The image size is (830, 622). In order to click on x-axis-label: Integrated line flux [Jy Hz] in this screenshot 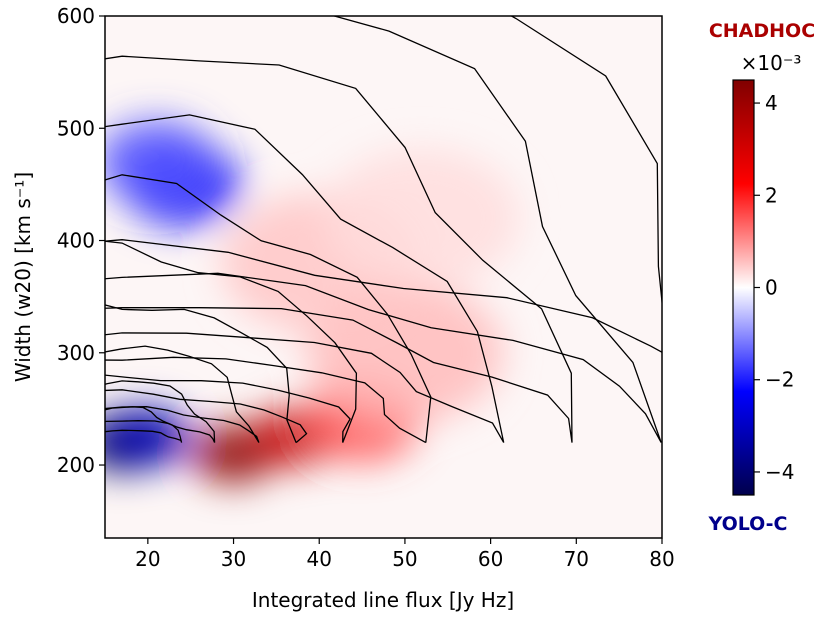, I will do `click(383, 600)`.